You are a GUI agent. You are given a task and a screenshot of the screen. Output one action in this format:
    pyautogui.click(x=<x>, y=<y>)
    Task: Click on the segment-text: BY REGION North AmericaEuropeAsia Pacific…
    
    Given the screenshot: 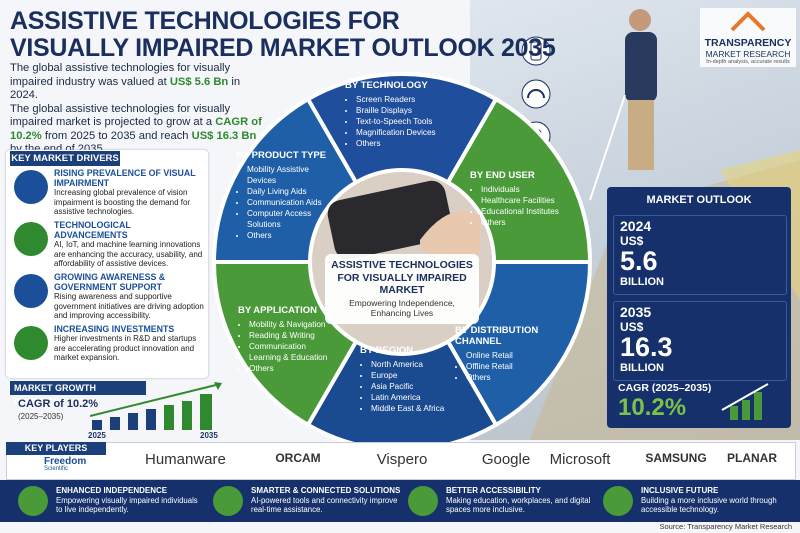 What is the action you would take?
    pyautogui.click(x=415, y=379)
    